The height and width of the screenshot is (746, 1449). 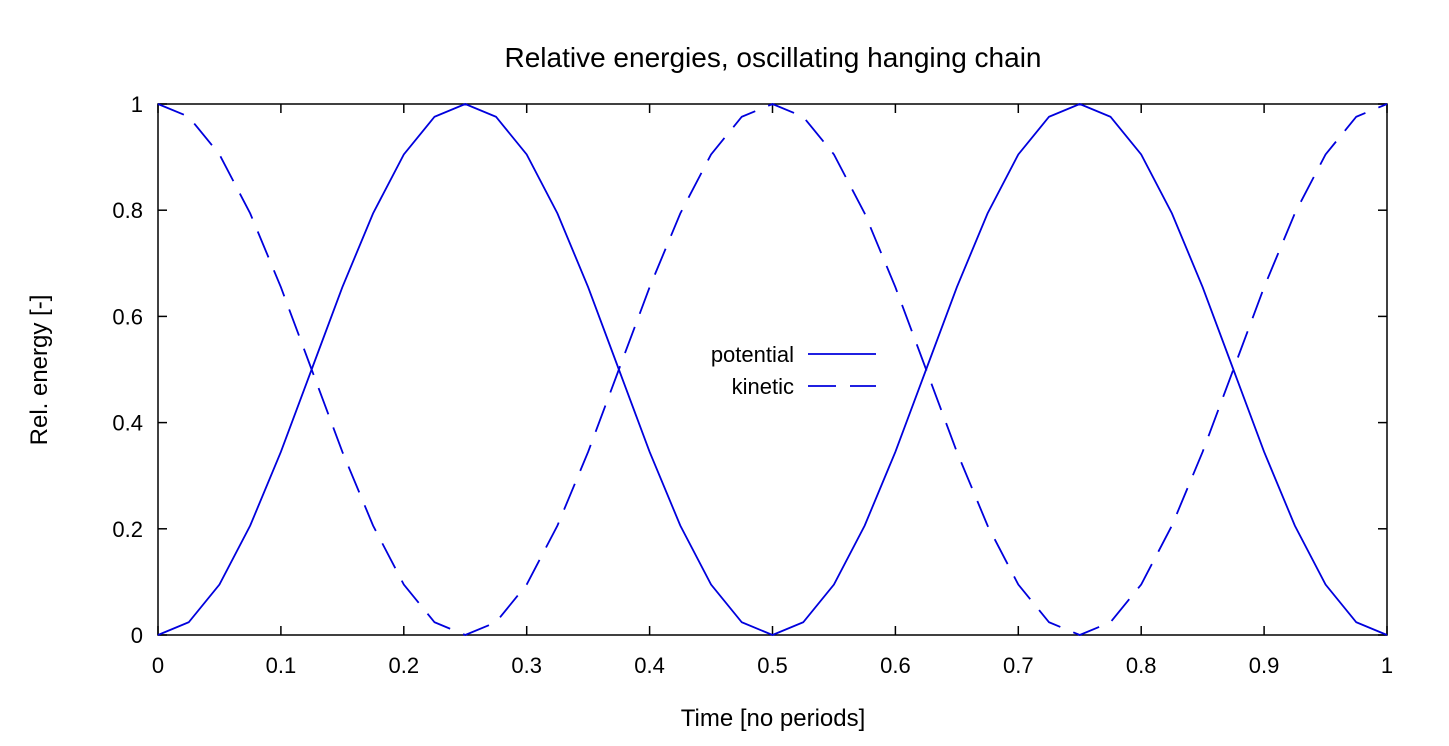 What do you see at coordinates (137, 104) in the screenshot?
I see `y-tick-label: 1` at bounding box center [137, 104].